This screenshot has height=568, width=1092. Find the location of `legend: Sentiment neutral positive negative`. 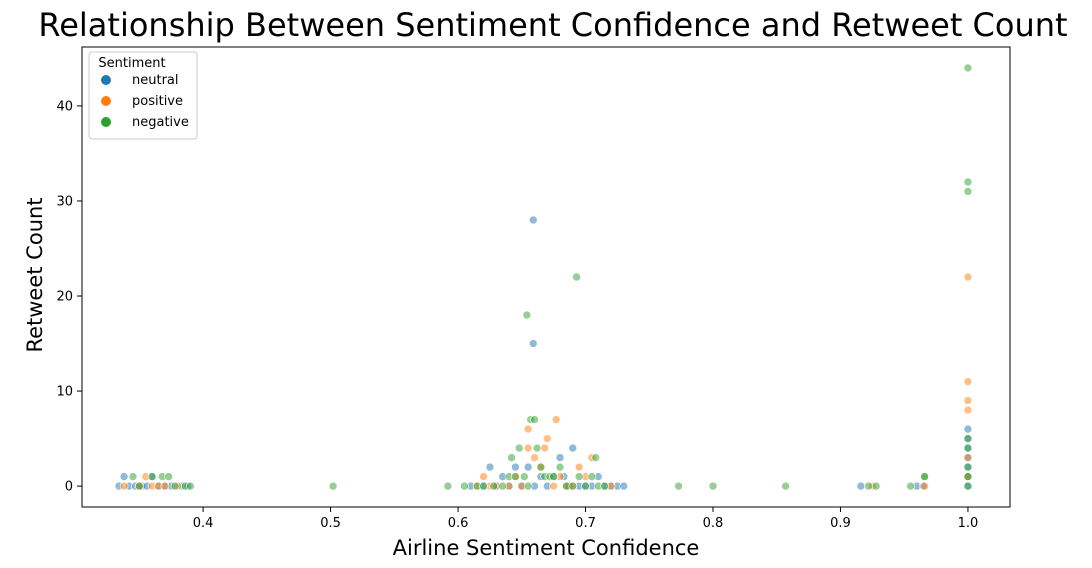

legend: Sentiment neutral positive negative is located at coordinates (143, 95).